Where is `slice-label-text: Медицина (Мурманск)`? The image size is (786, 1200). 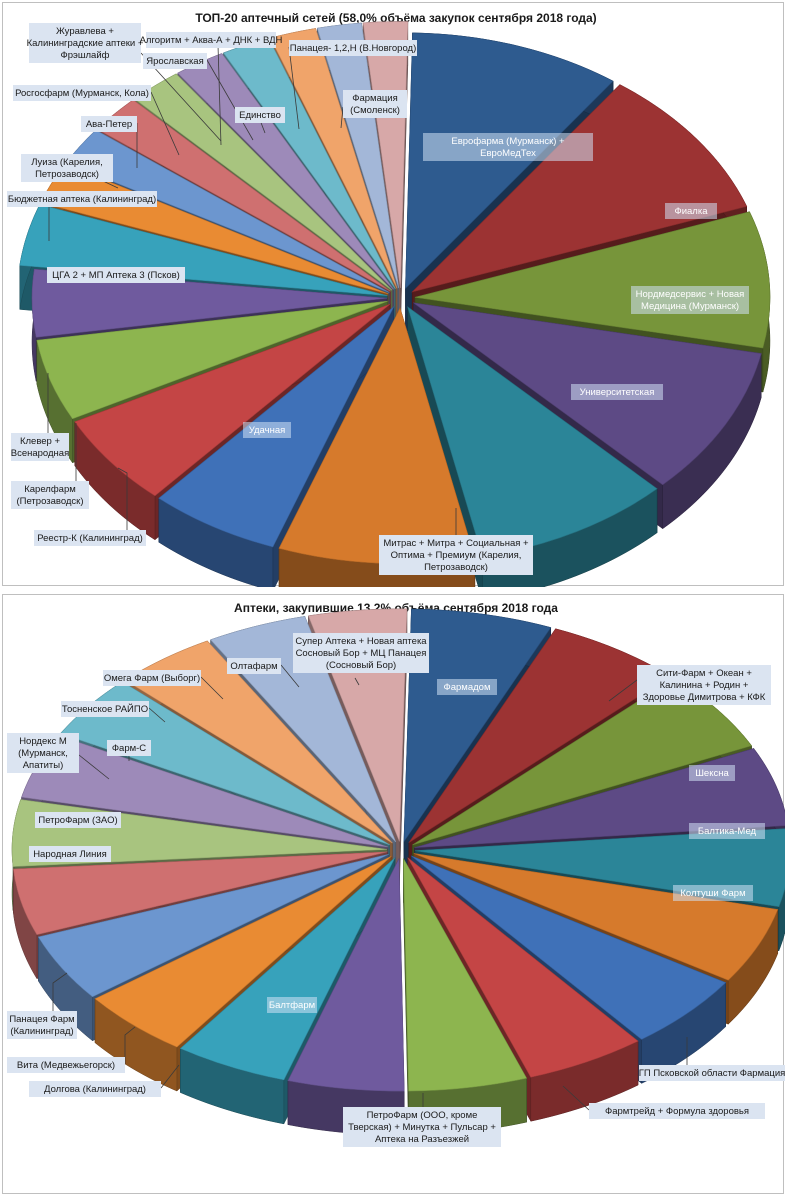
slice-label-text: Медицина (Мурманск) is located at coordinates (690, 306).